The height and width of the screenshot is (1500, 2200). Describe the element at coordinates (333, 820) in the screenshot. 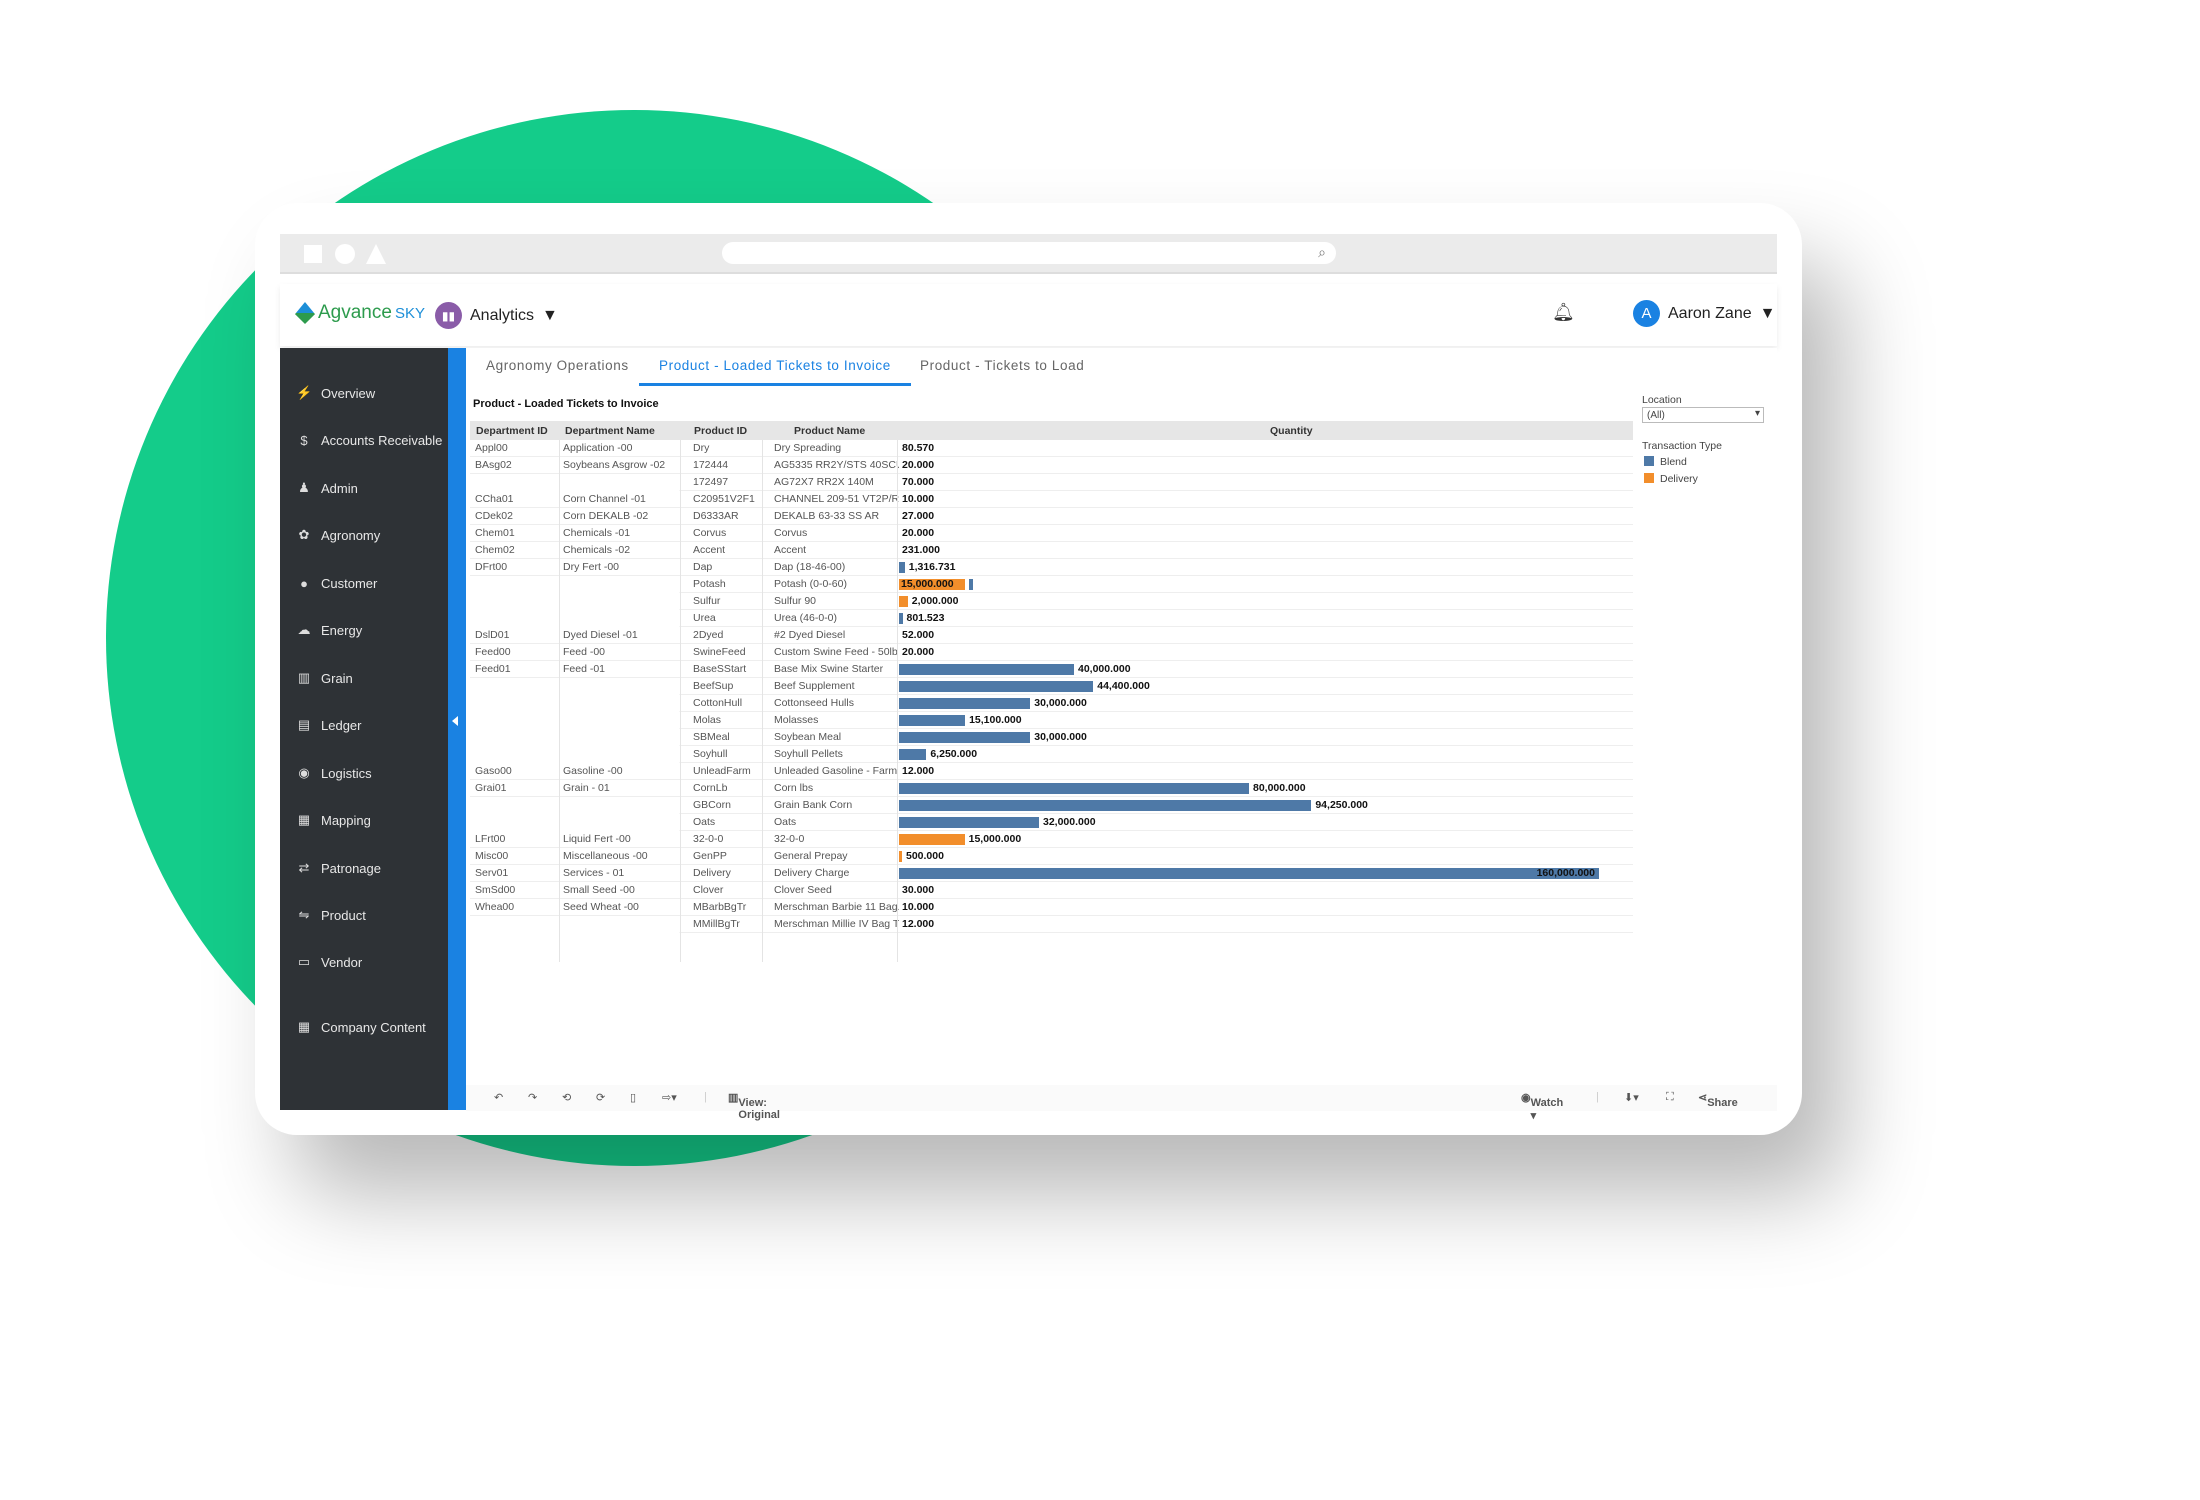

I see `sidebar-item-mapping: ▦ Mapping` at that location.